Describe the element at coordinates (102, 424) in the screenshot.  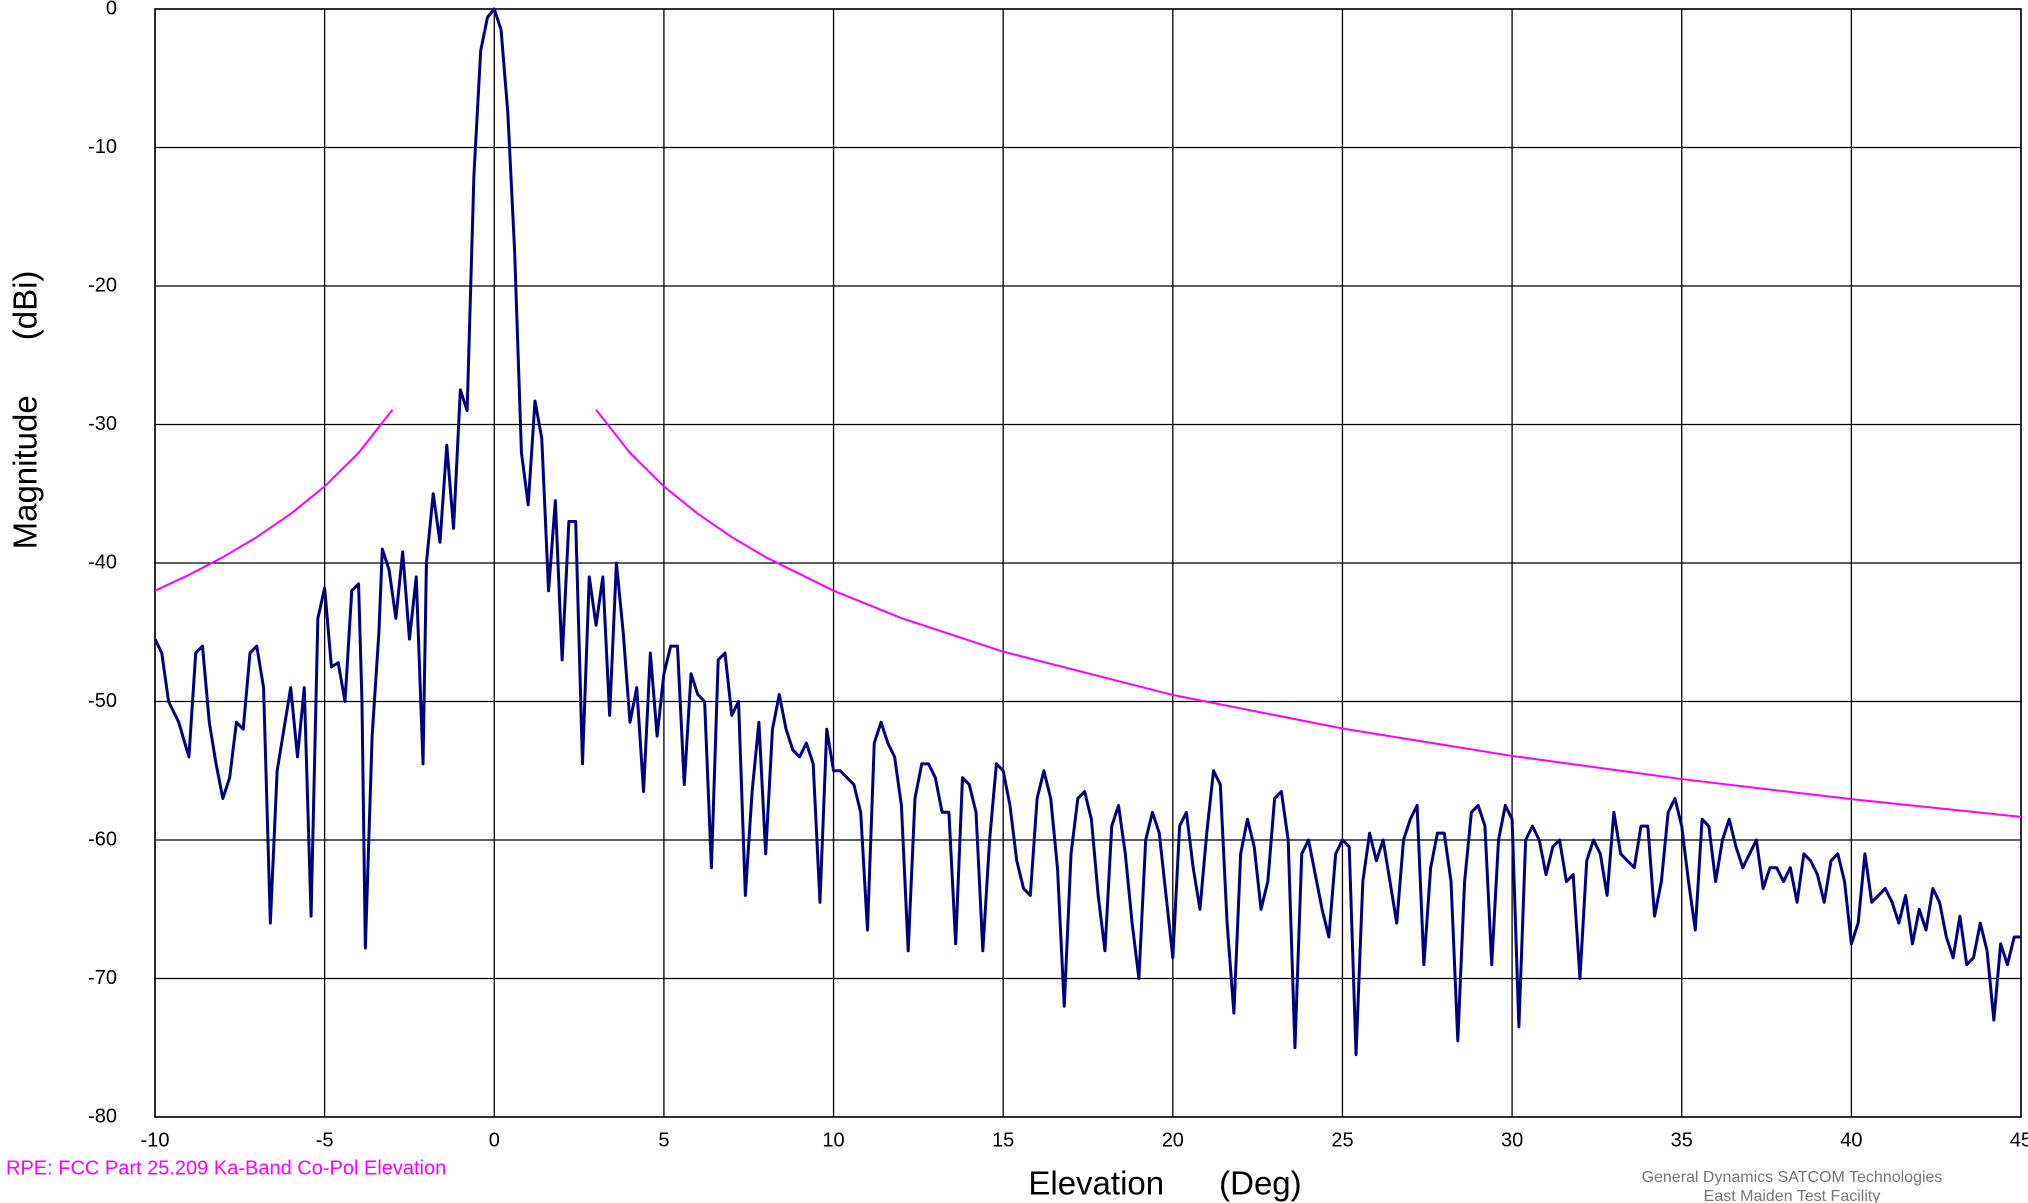
I see `y-tick-label: -30` at that location.